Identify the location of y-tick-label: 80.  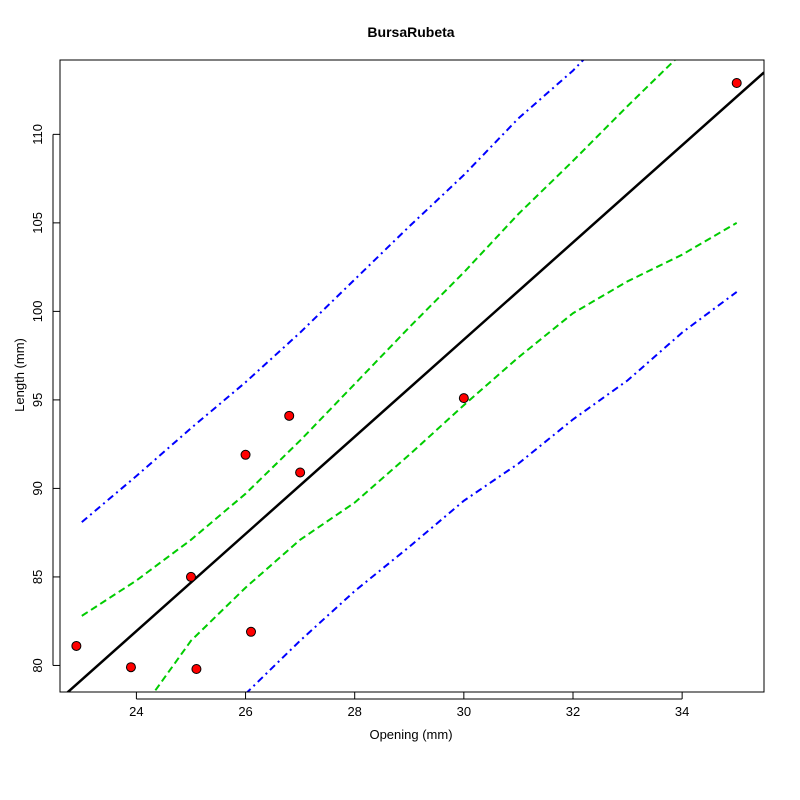
(37, 665).